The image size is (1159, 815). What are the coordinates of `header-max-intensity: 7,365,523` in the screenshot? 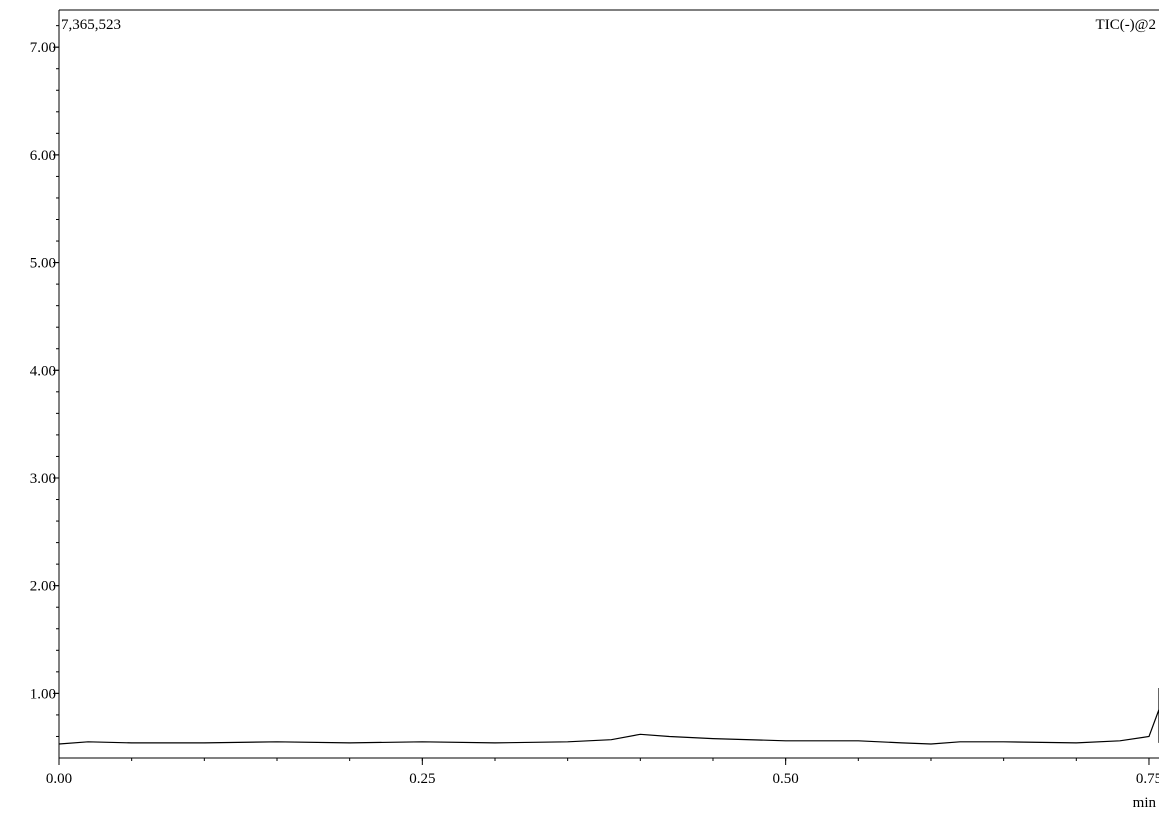 It's located at (91, 25).